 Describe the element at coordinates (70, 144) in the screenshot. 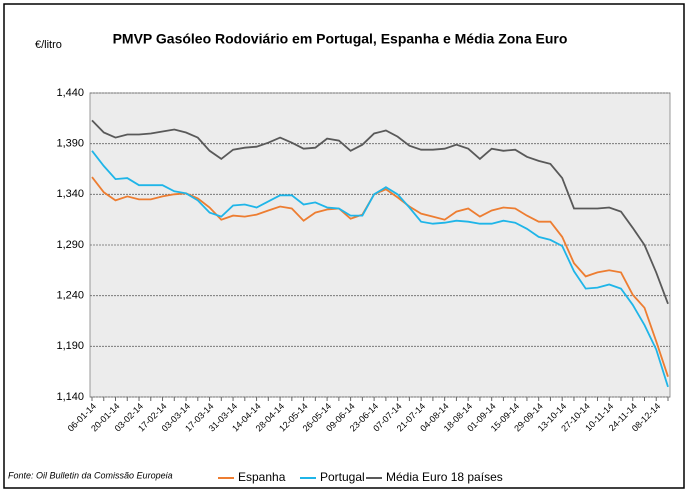

I see `y-tick-label: 1,390` at that location.